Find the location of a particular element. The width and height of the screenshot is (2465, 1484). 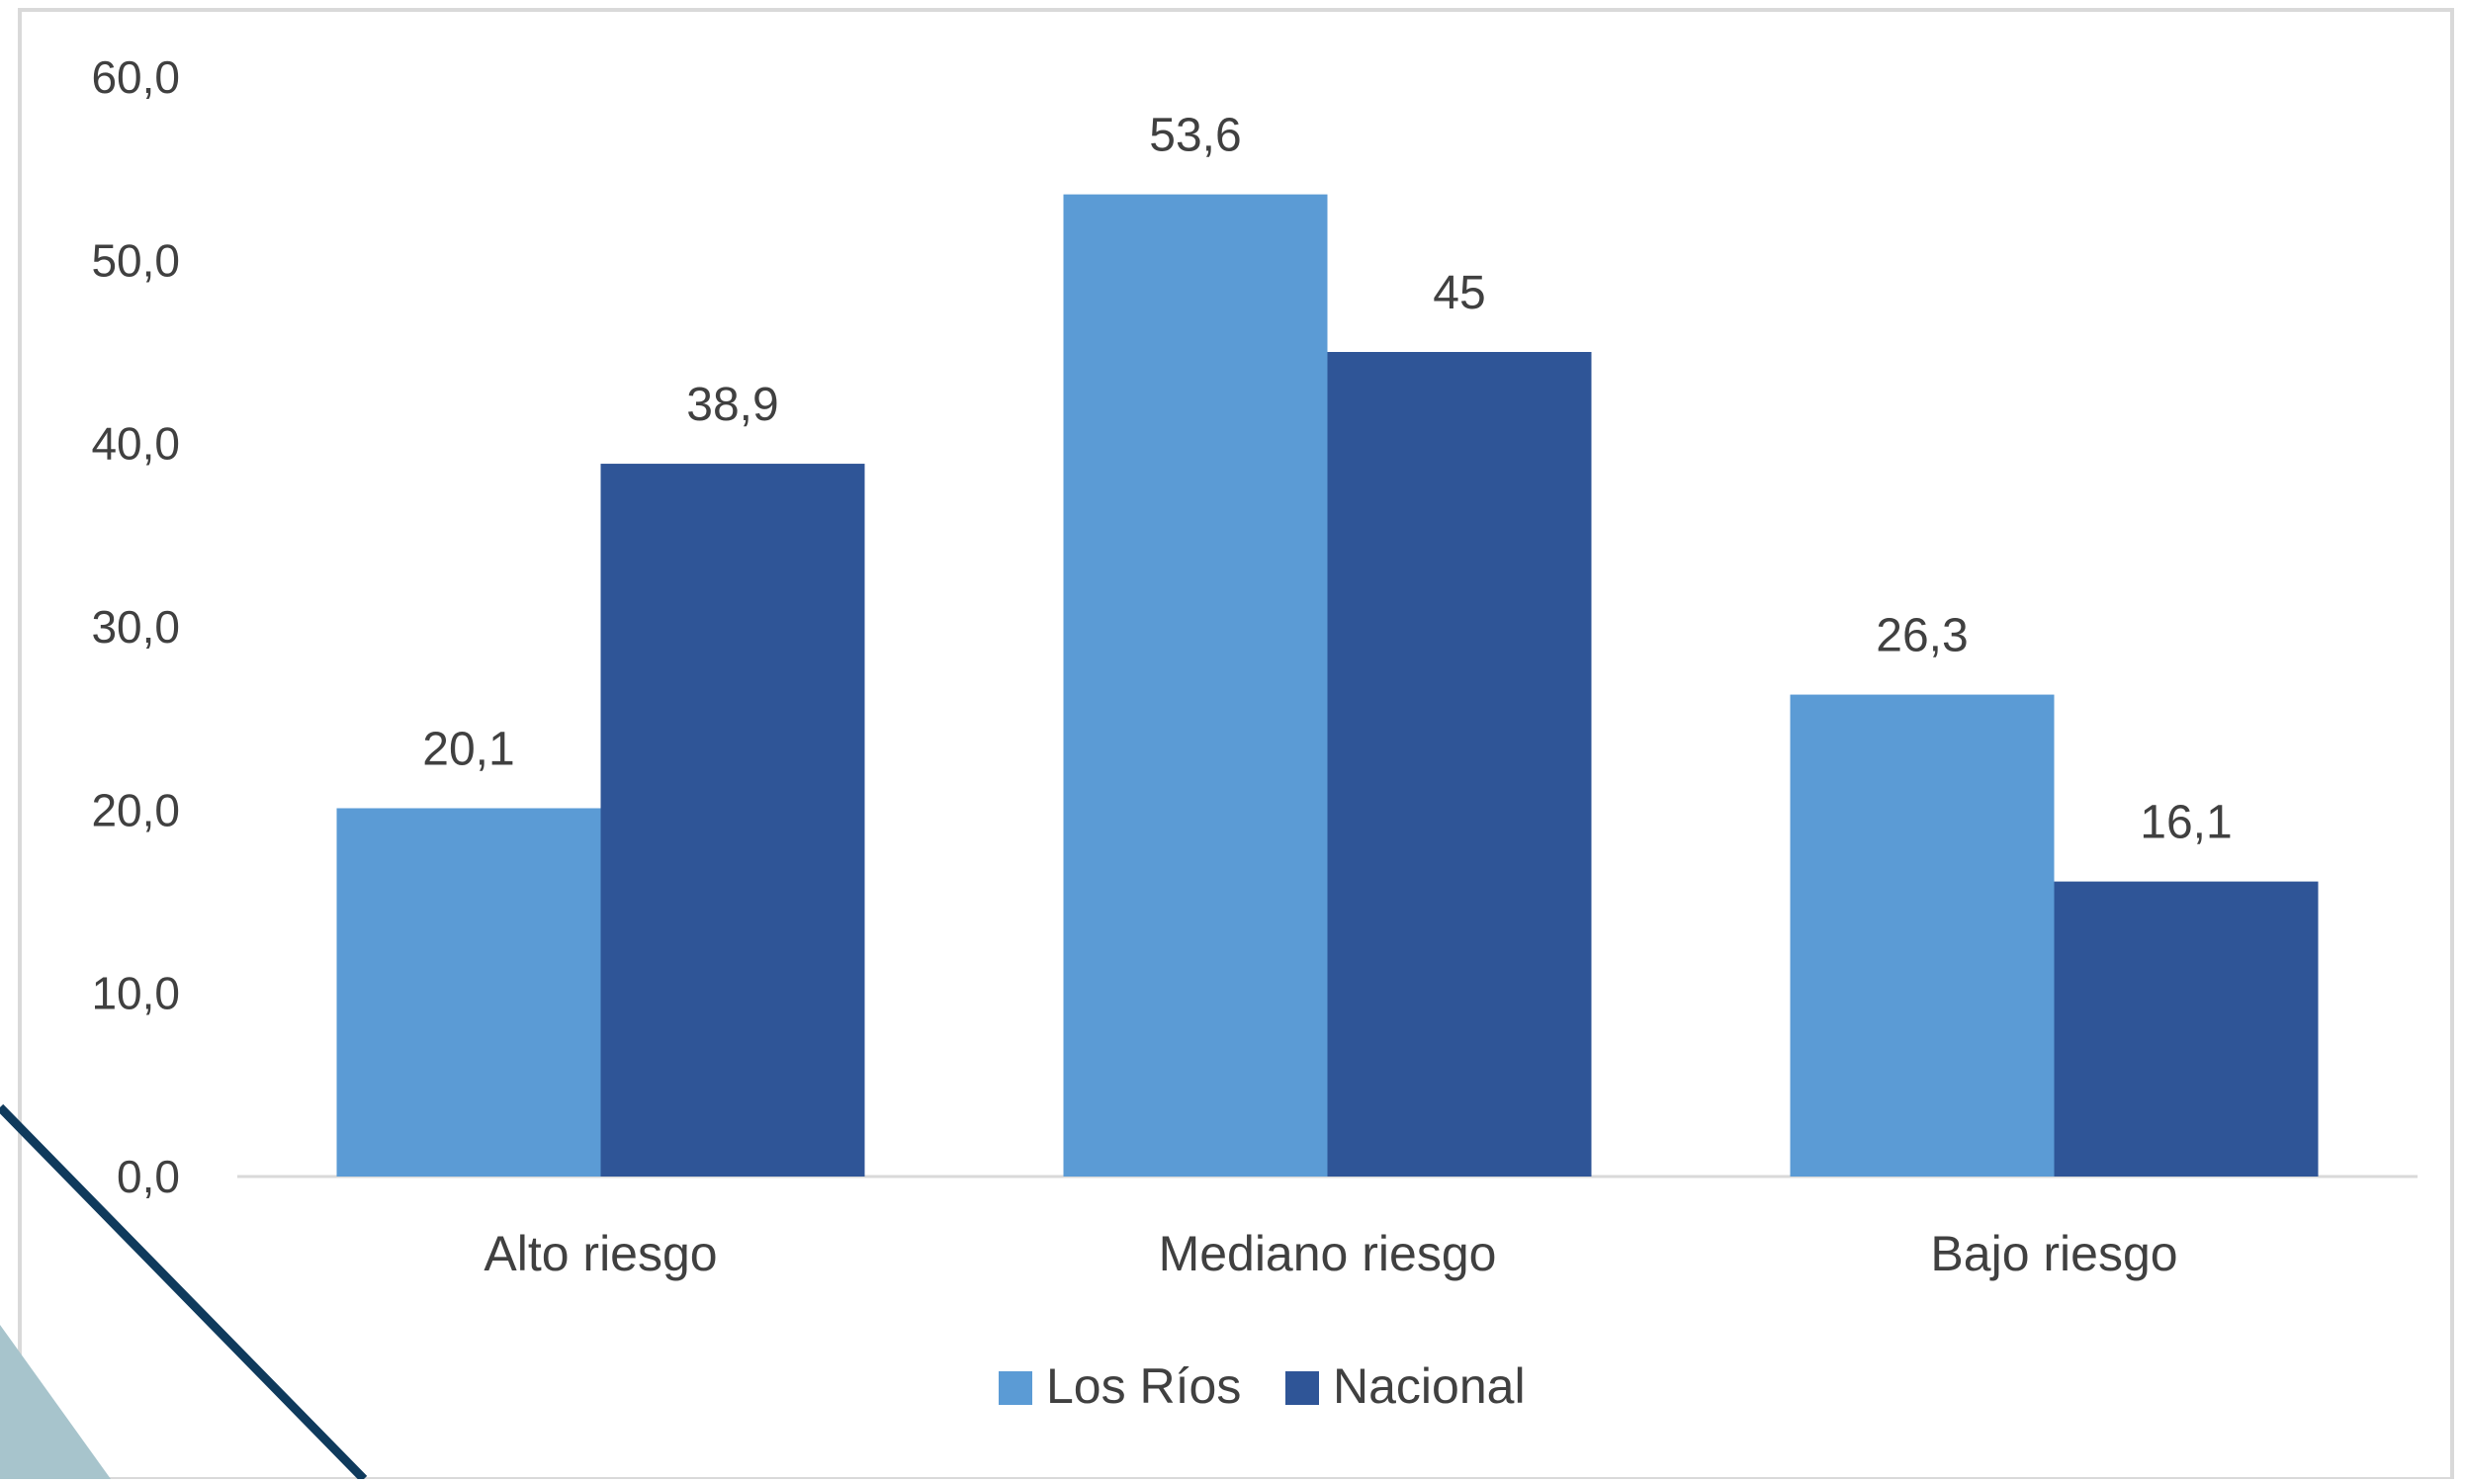

data-label: 26,3 is located at coordinates (1922, 636).